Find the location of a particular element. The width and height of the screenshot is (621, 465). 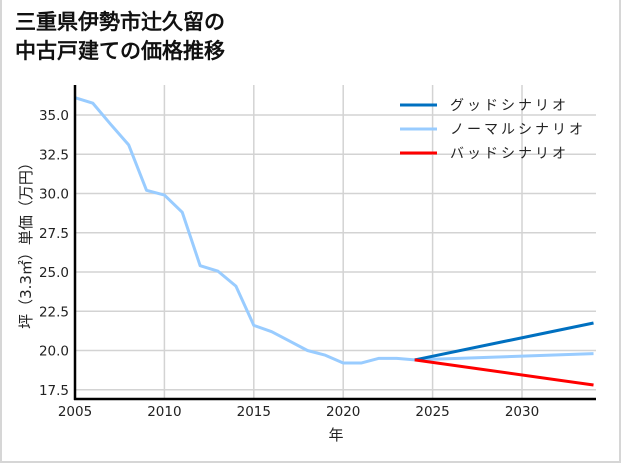

x-tick-label: 2010 is located at coordinates (164, 412).